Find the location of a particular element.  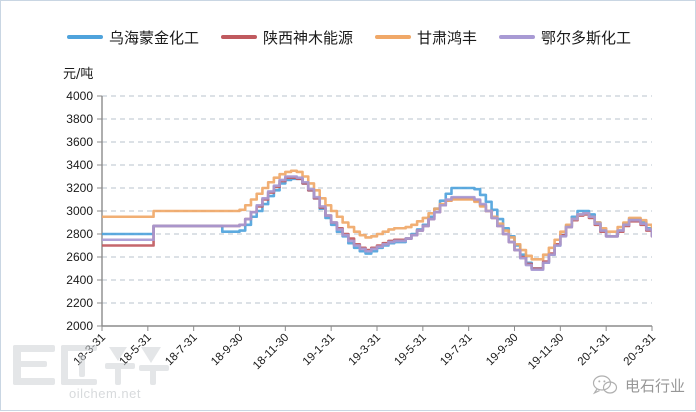

x-tick-label-5: 19-1-31 is located at coordinates (319, 350).